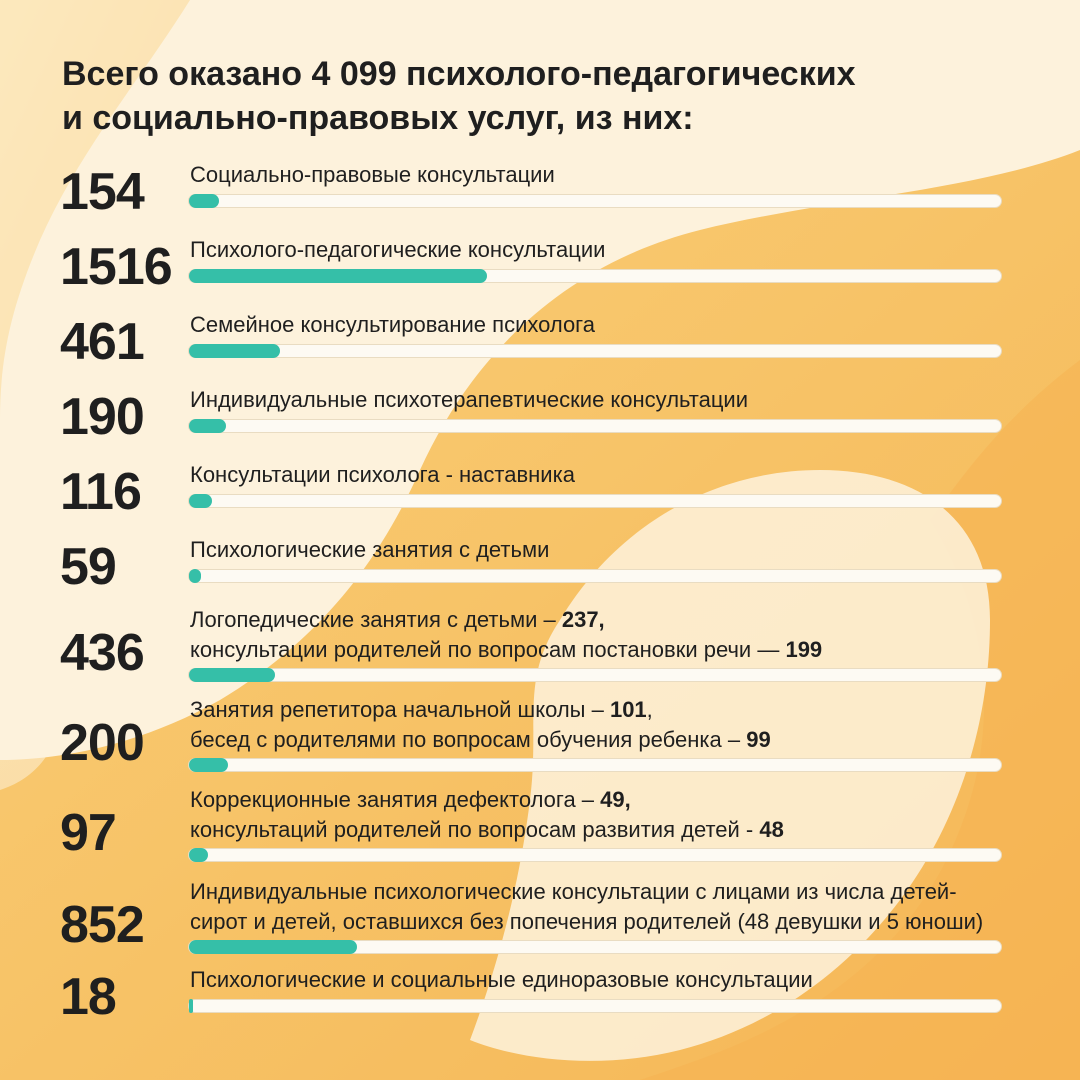 Image resolution: width=1080 pixels, height=1080 pixels. What do you see at coordinates (615, 799) in the screenshot?
I see `service-label-value: 49,` at bounding box center [615, 799].